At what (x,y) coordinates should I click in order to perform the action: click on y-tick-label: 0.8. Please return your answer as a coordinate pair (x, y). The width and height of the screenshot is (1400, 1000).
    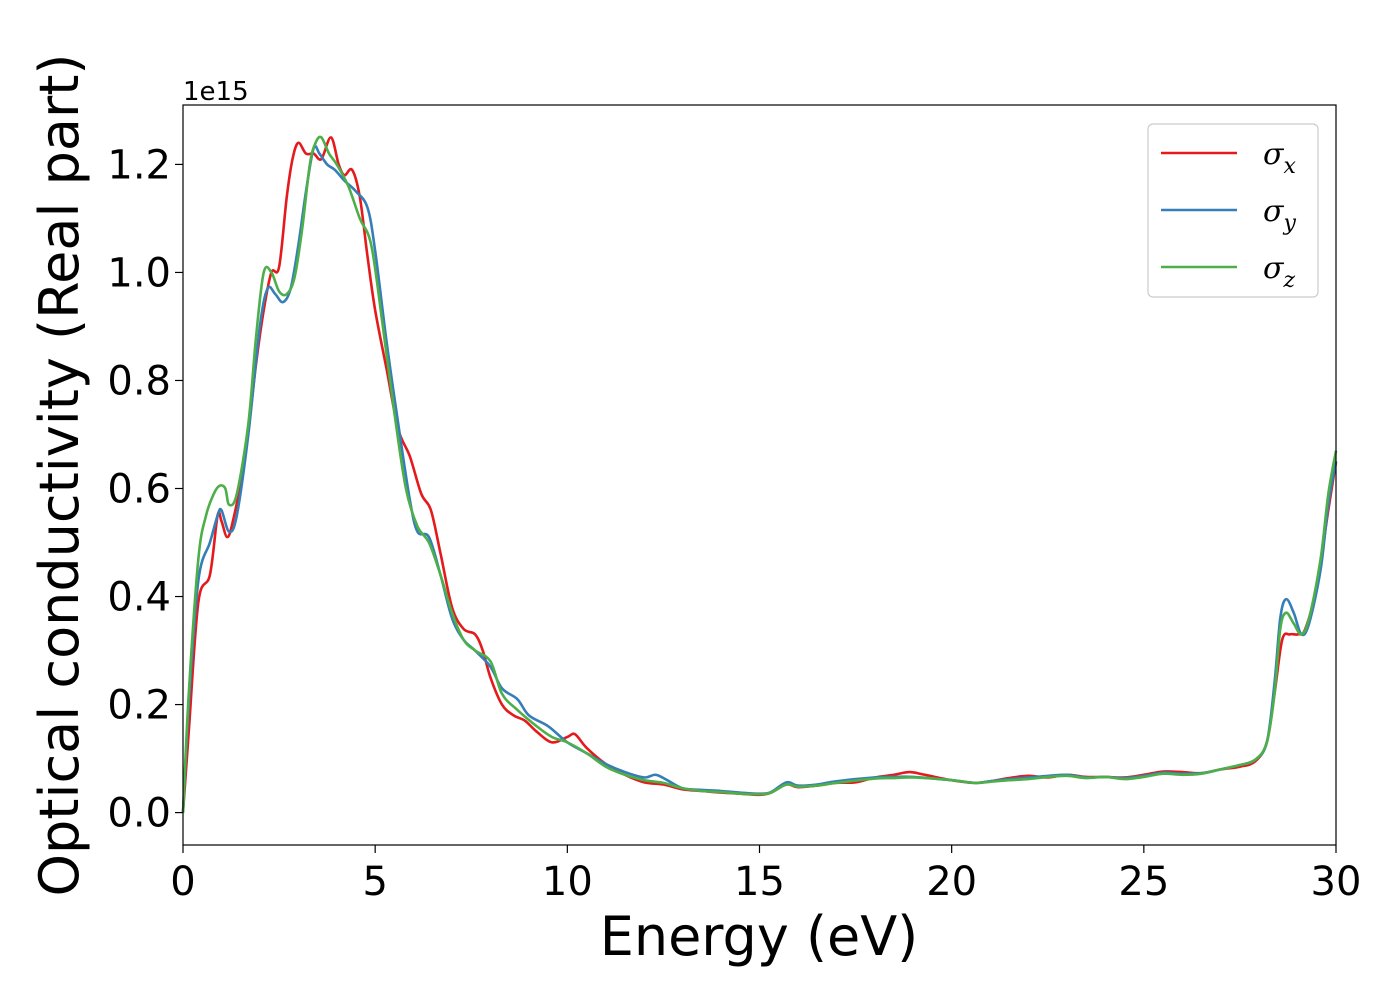
    Looking at the image, I should click on (139, 381).